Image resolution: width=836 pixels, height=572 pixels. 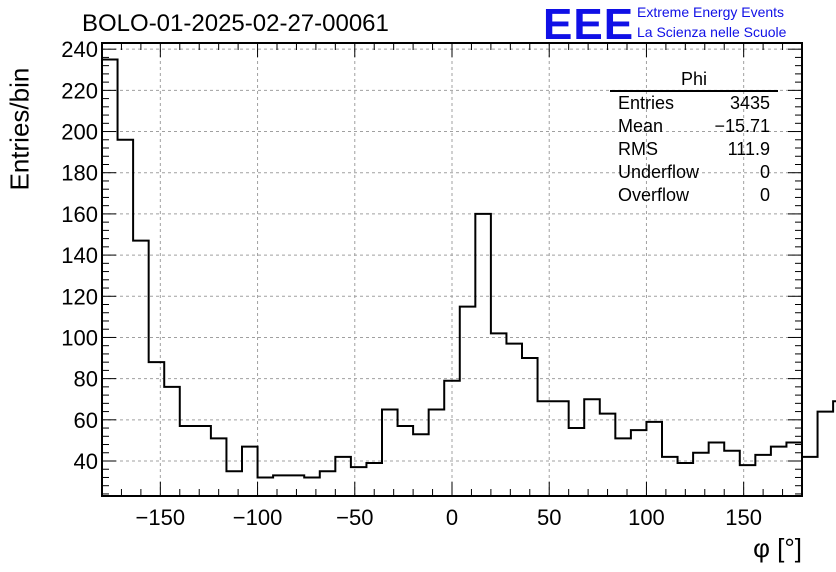 What do you see at coordinates (589, 24) in the screenshot?
I see `eee-logo: EEE` at bounding box center [589, 24].